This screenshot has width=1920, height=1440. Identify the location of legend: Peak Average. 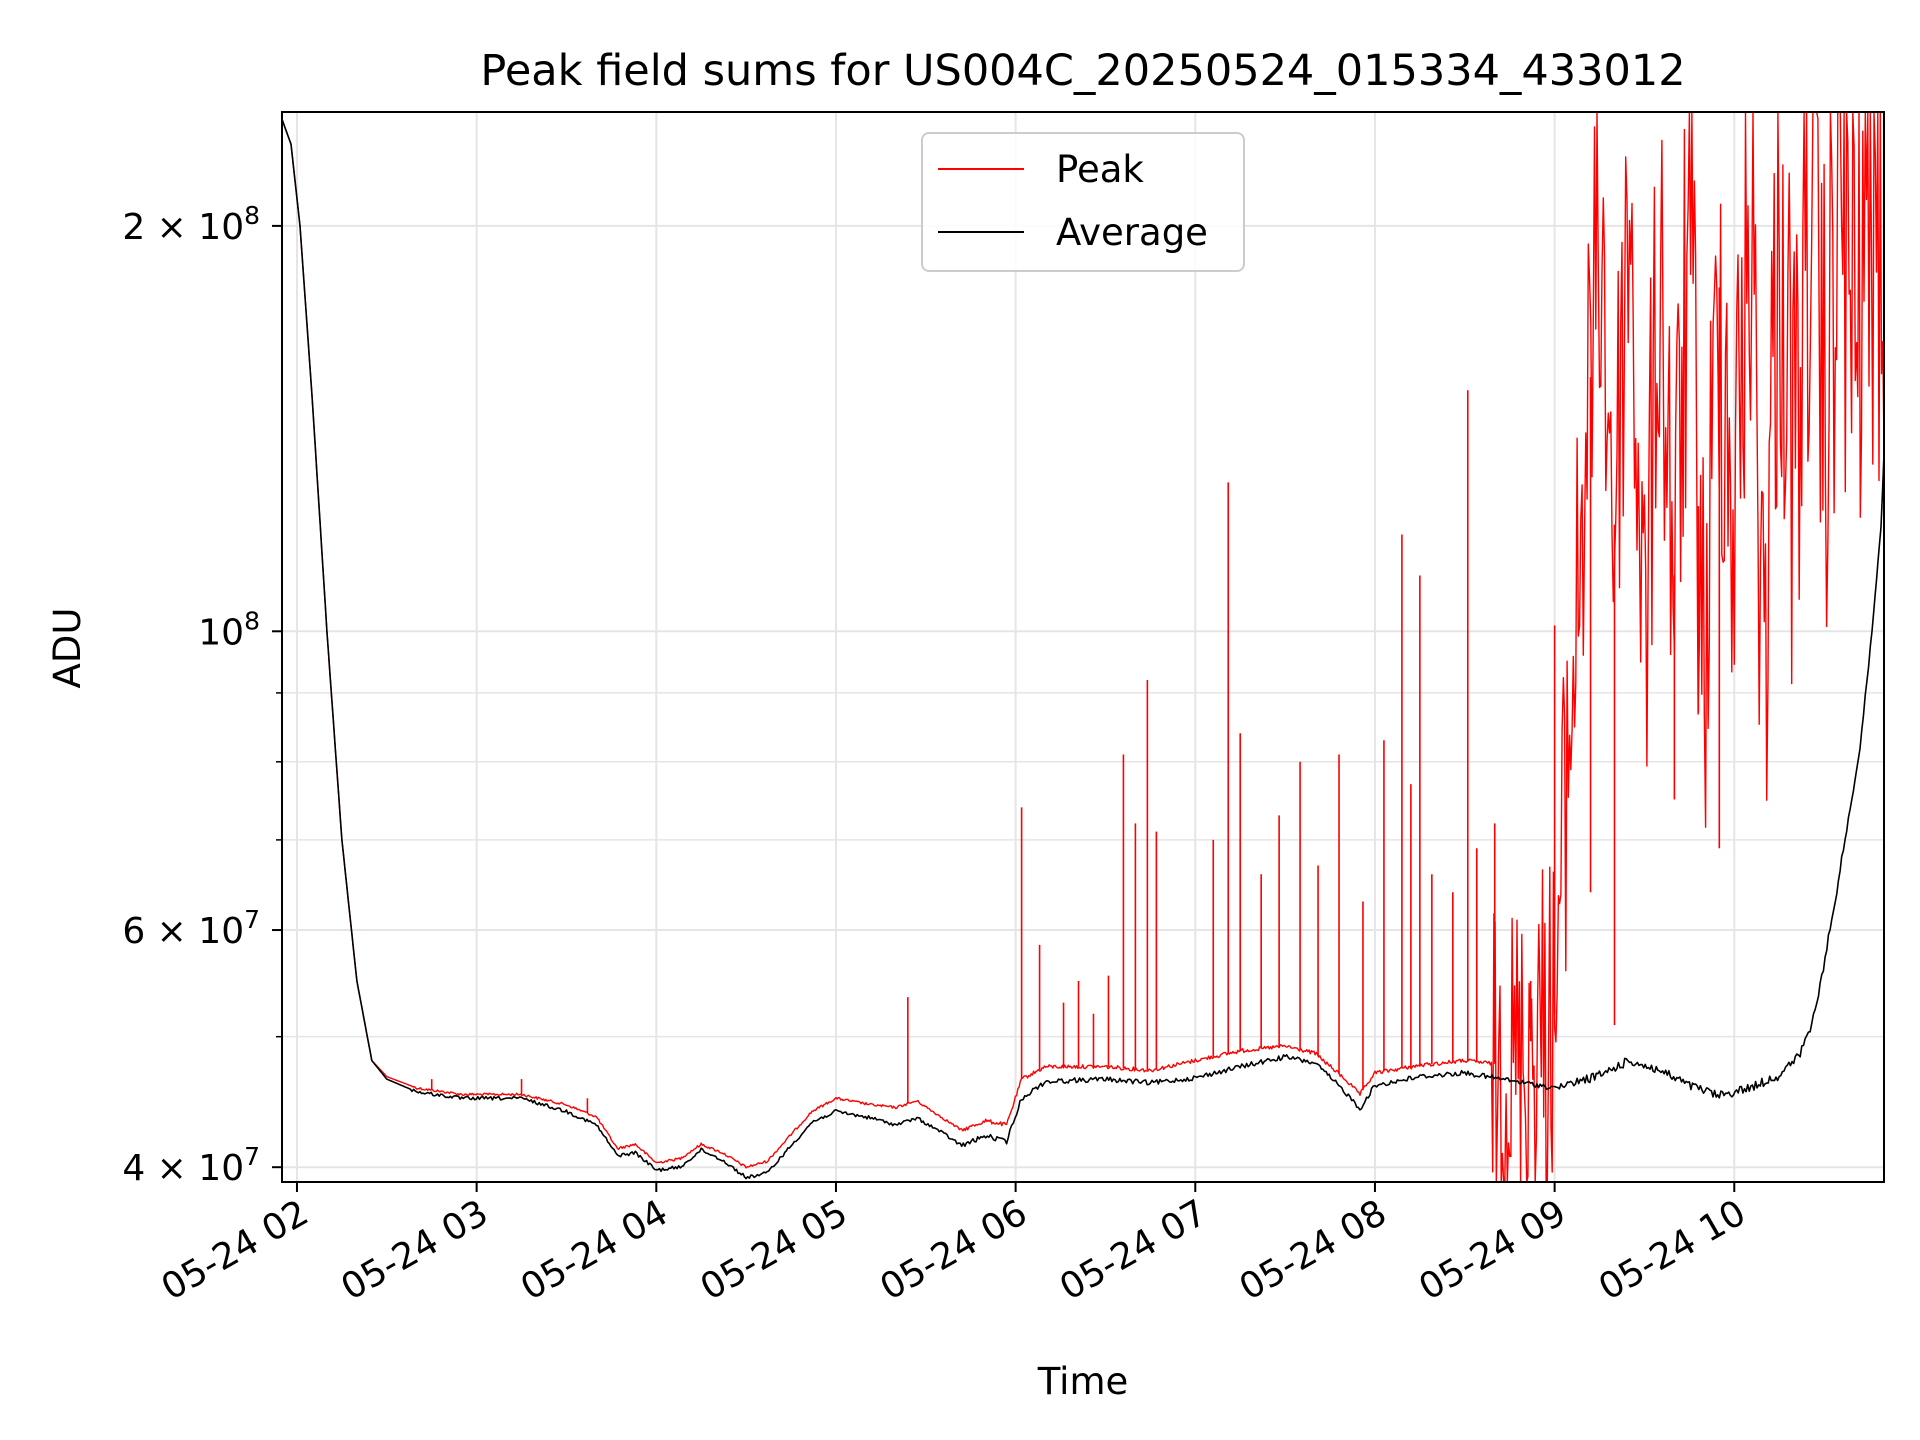
(1083, 202).